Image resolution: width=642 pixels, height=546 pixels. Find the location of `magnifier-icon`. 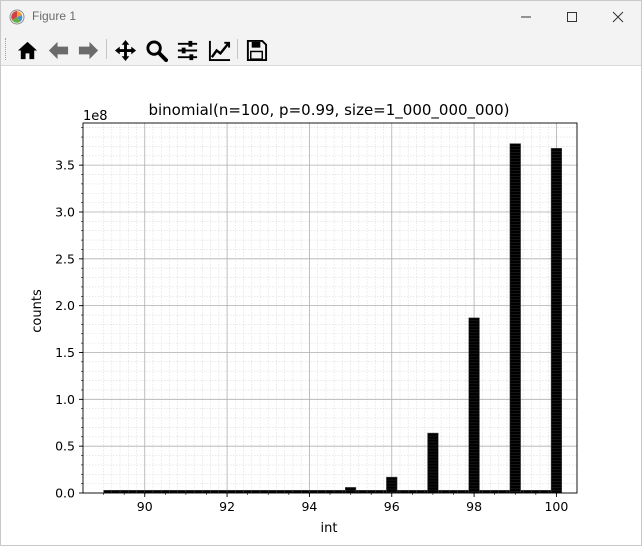

magnifier-icon is located at coordinates (156, 50).